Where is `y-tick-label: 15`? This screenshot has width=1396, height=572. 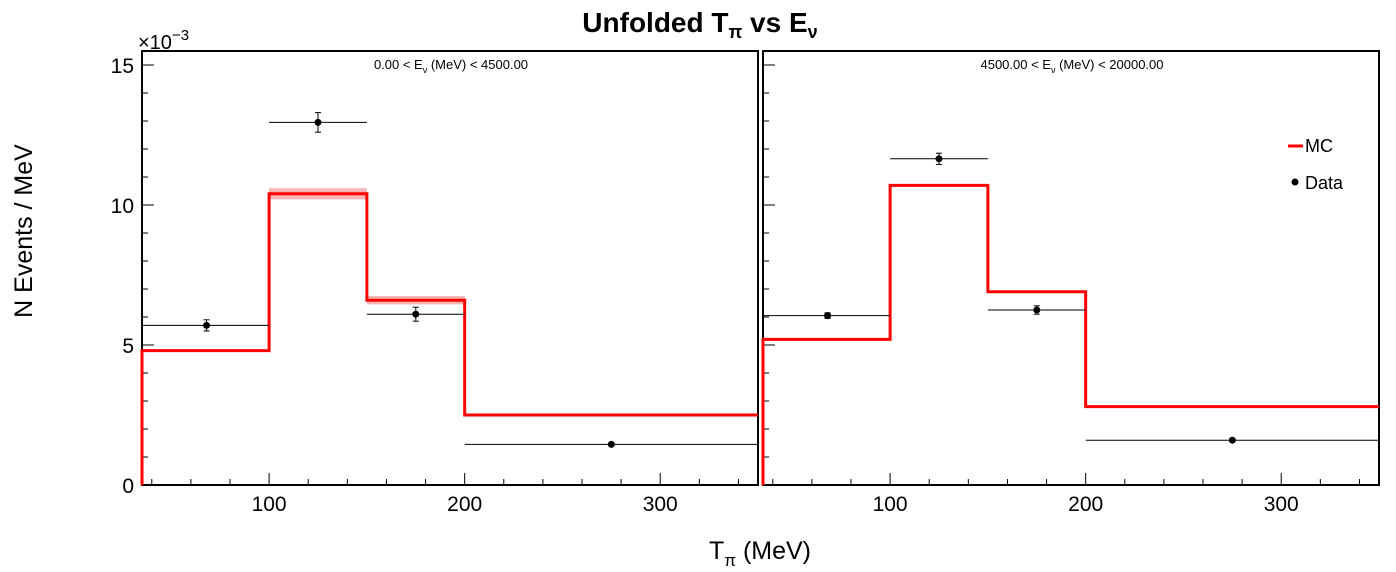 y-tick-label: 15 is located at coordinates (122, 66).